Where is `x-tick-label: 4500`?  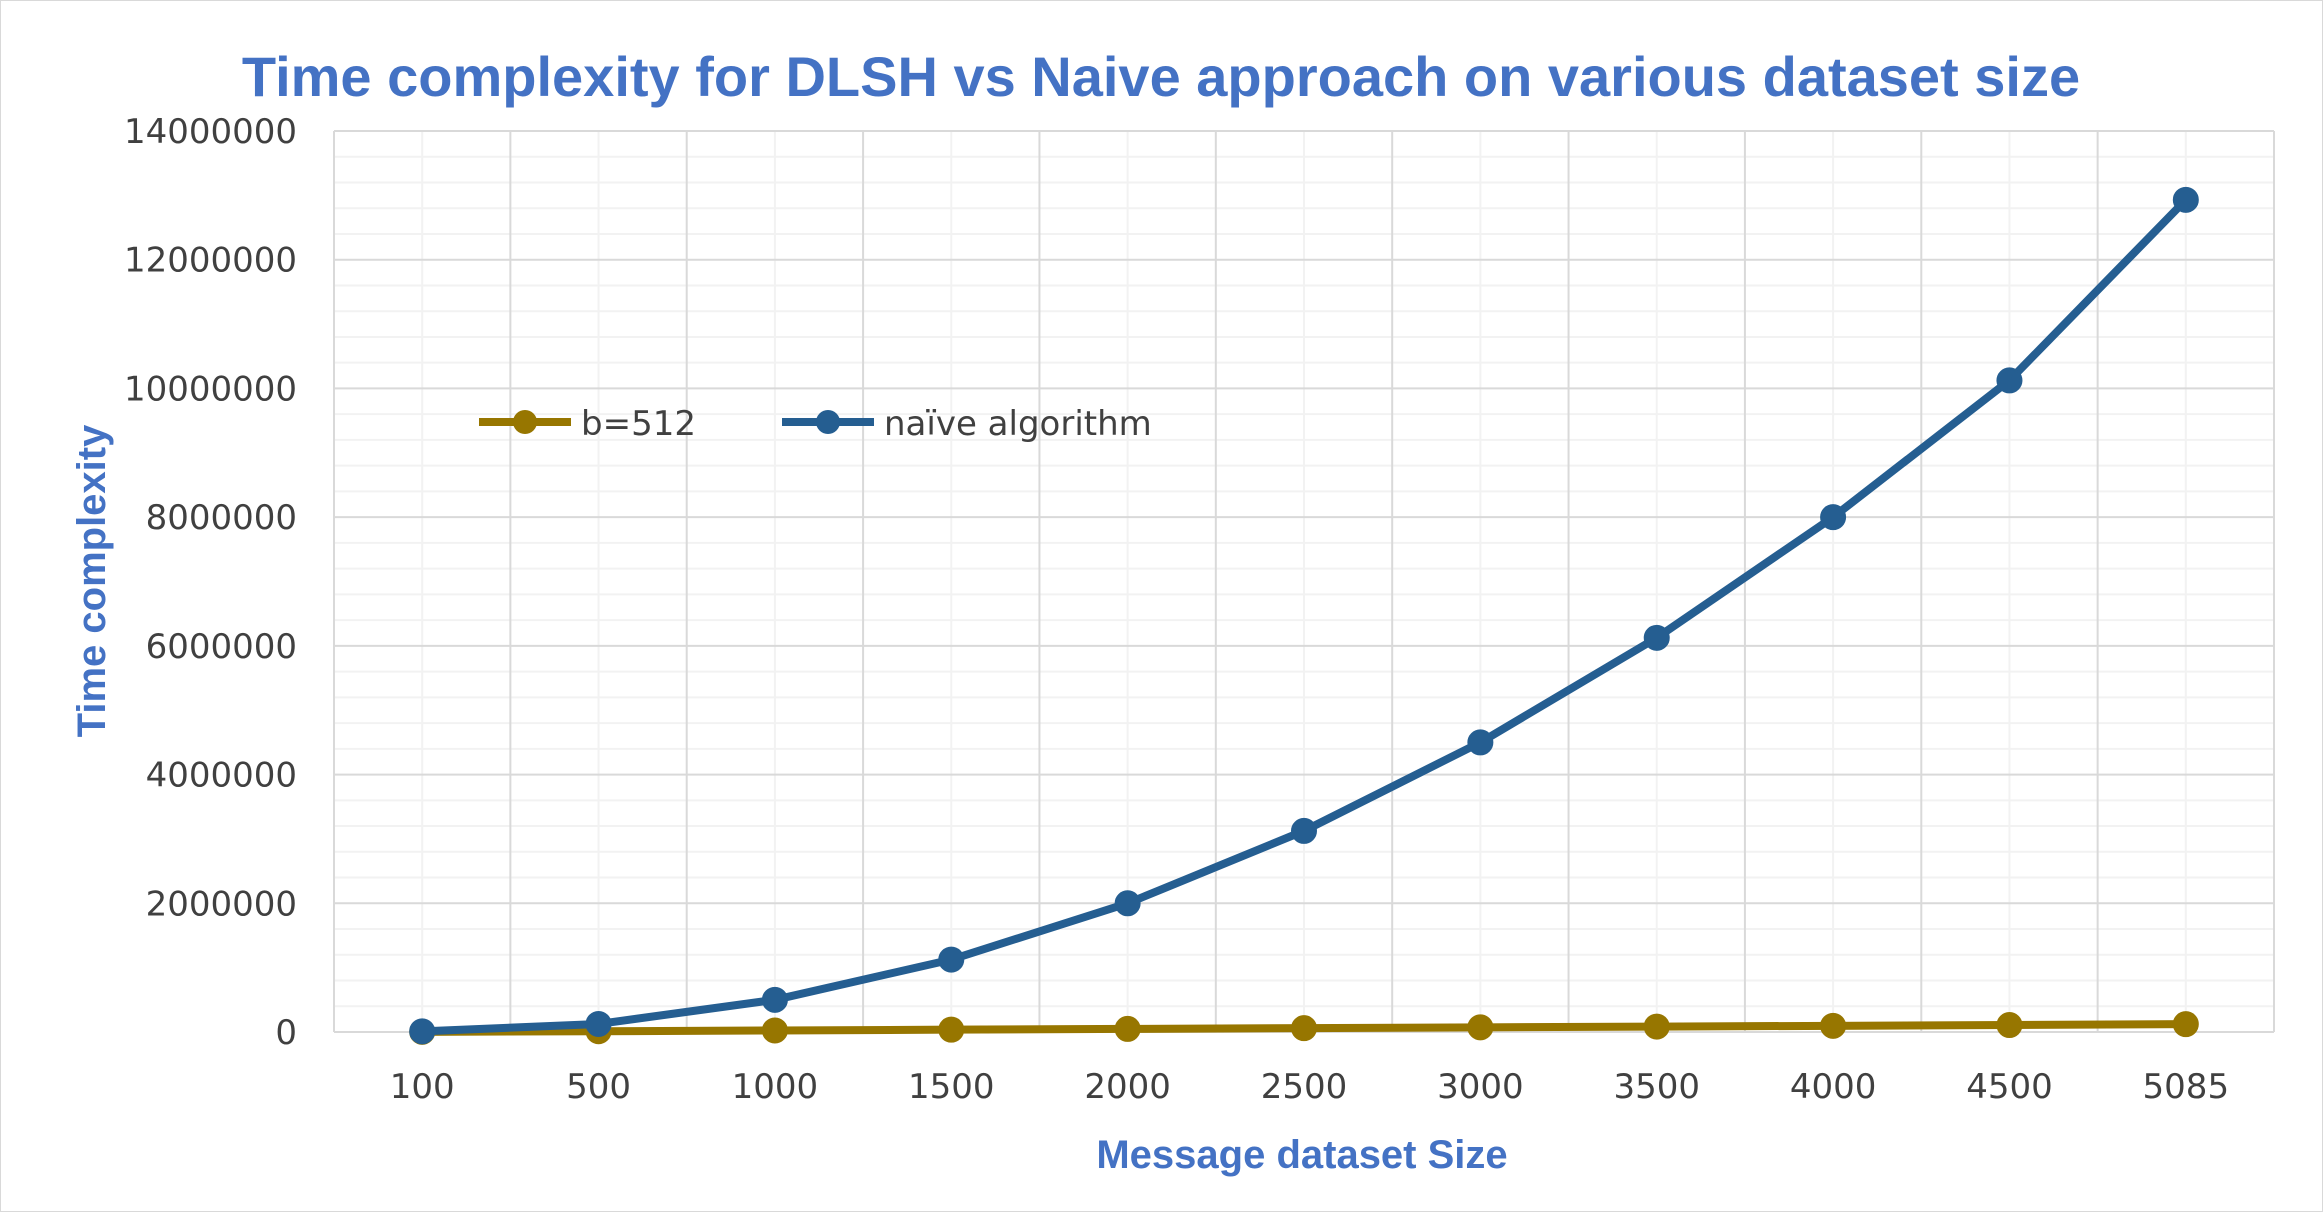 x-tick-label: 4500 is located at coordinates (2009, 1087).